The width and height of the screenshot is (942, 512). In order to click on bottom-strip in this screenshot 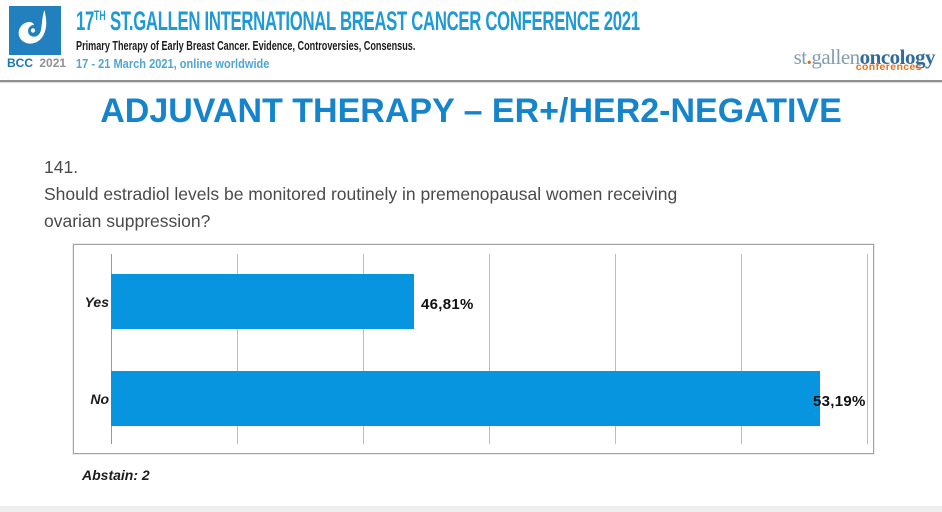, I will do `click(471, 509)`.